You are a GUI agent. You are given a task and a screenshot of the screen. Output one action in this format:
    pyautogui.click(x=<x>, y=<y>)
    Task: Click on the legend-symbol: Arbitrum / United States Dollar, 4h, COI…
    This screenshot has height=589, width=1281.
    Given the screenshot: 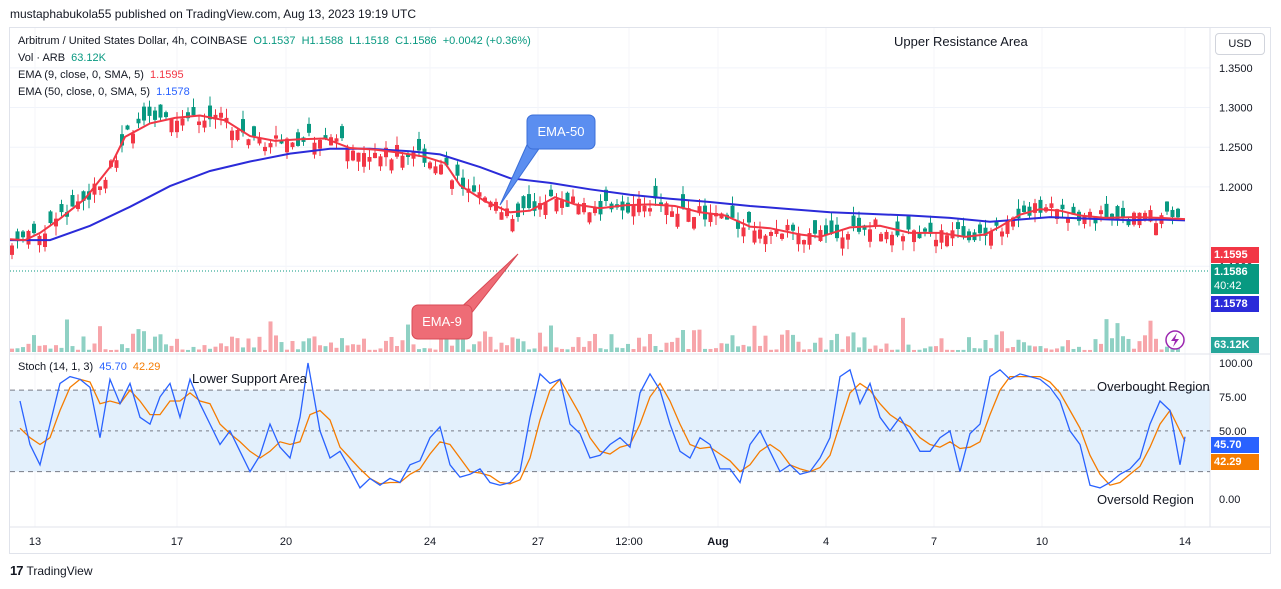 What is the action you would take?
    pyautogui.click(x=133, y=41)
    